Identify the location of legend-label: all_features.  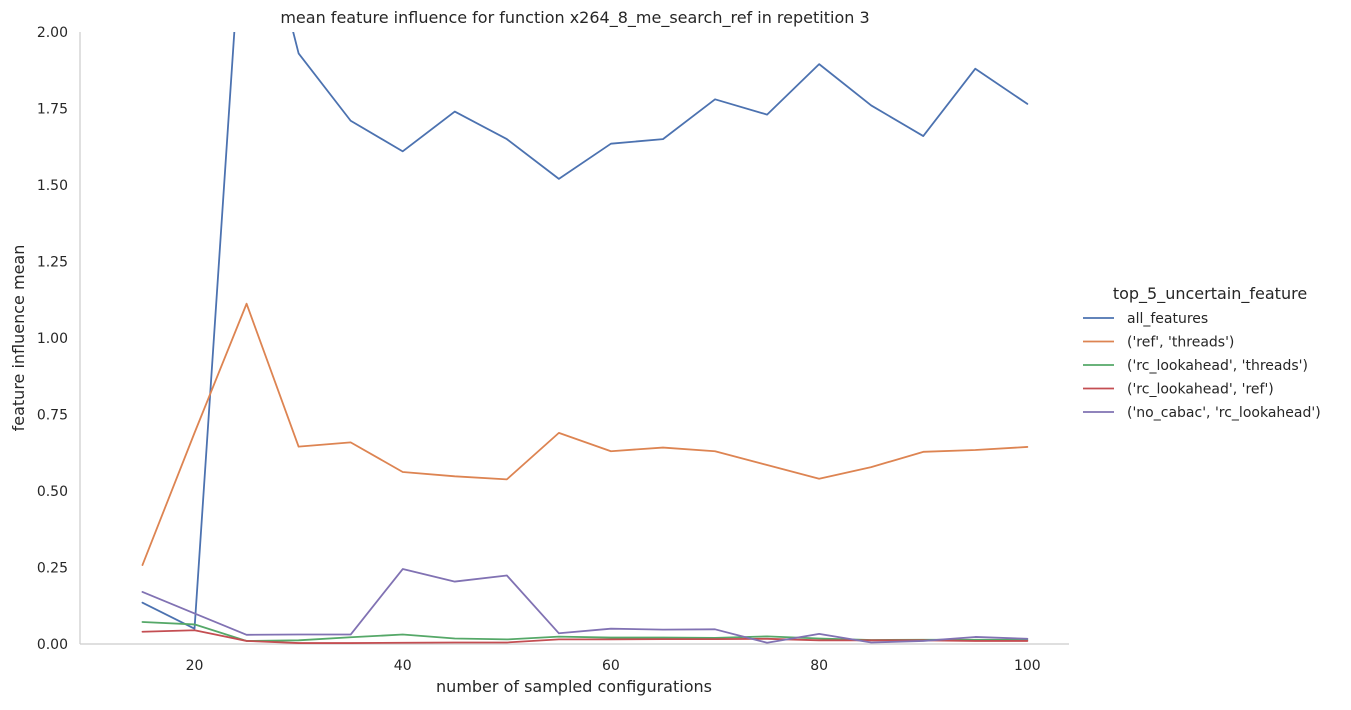
(1167, 319).